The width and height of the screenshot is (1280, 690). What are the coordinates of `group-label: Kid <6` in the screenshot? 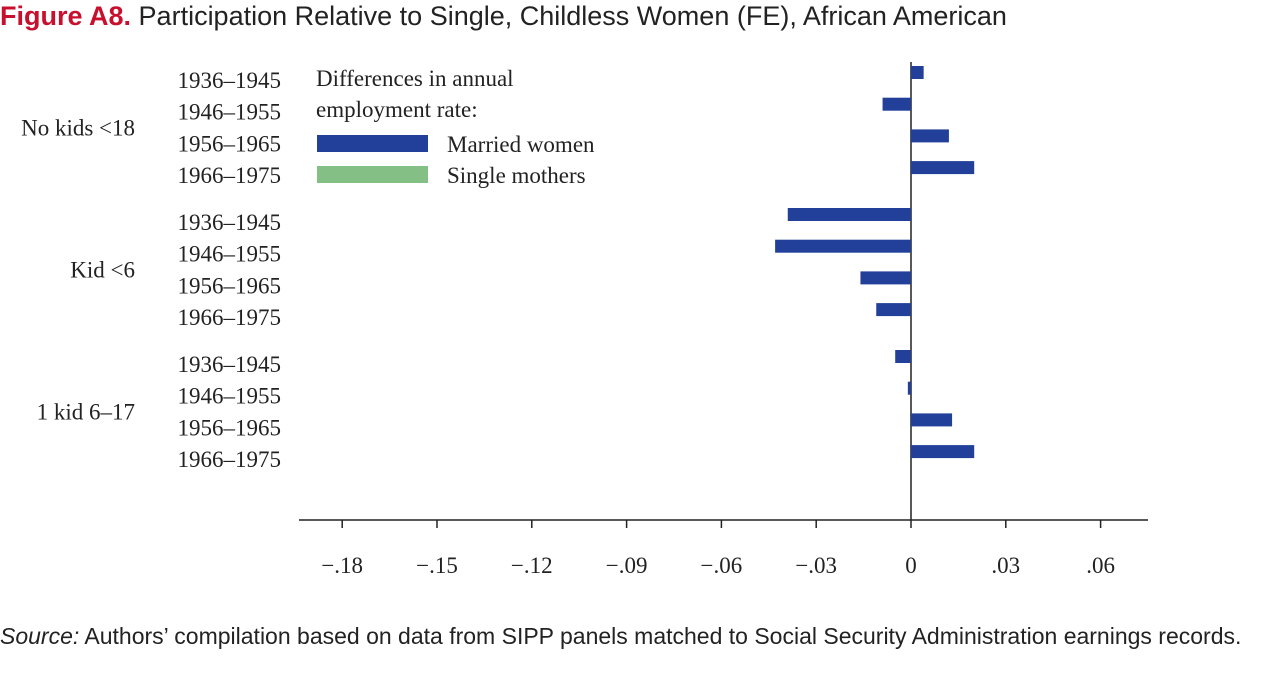 It's located at (102, 270).